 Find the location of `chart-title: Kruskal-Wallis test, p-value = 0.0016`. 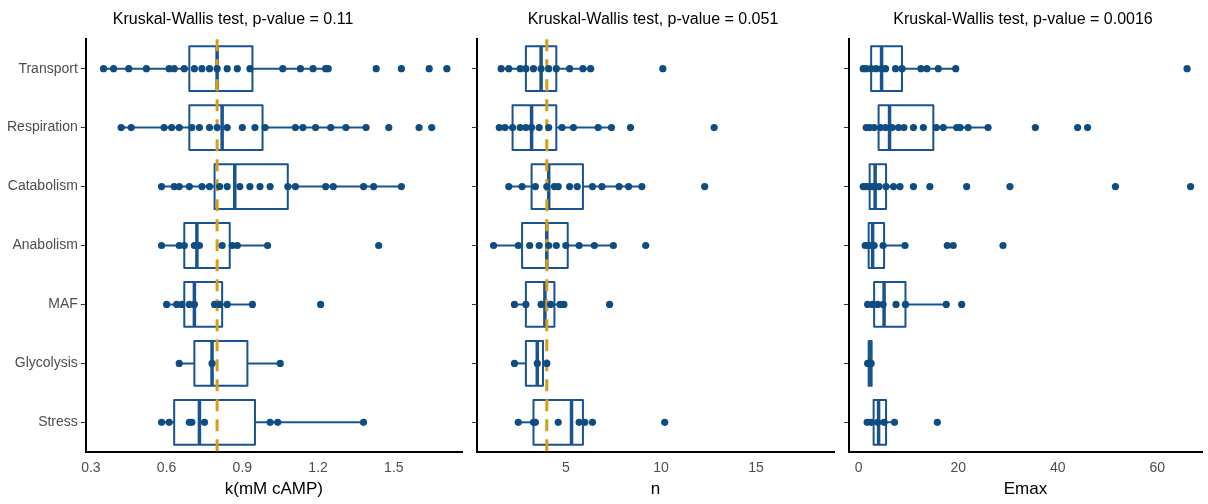

chart-title: Kruskal-Wallis test, p-value = 0.0016 is located at coordinates (1023, 19).